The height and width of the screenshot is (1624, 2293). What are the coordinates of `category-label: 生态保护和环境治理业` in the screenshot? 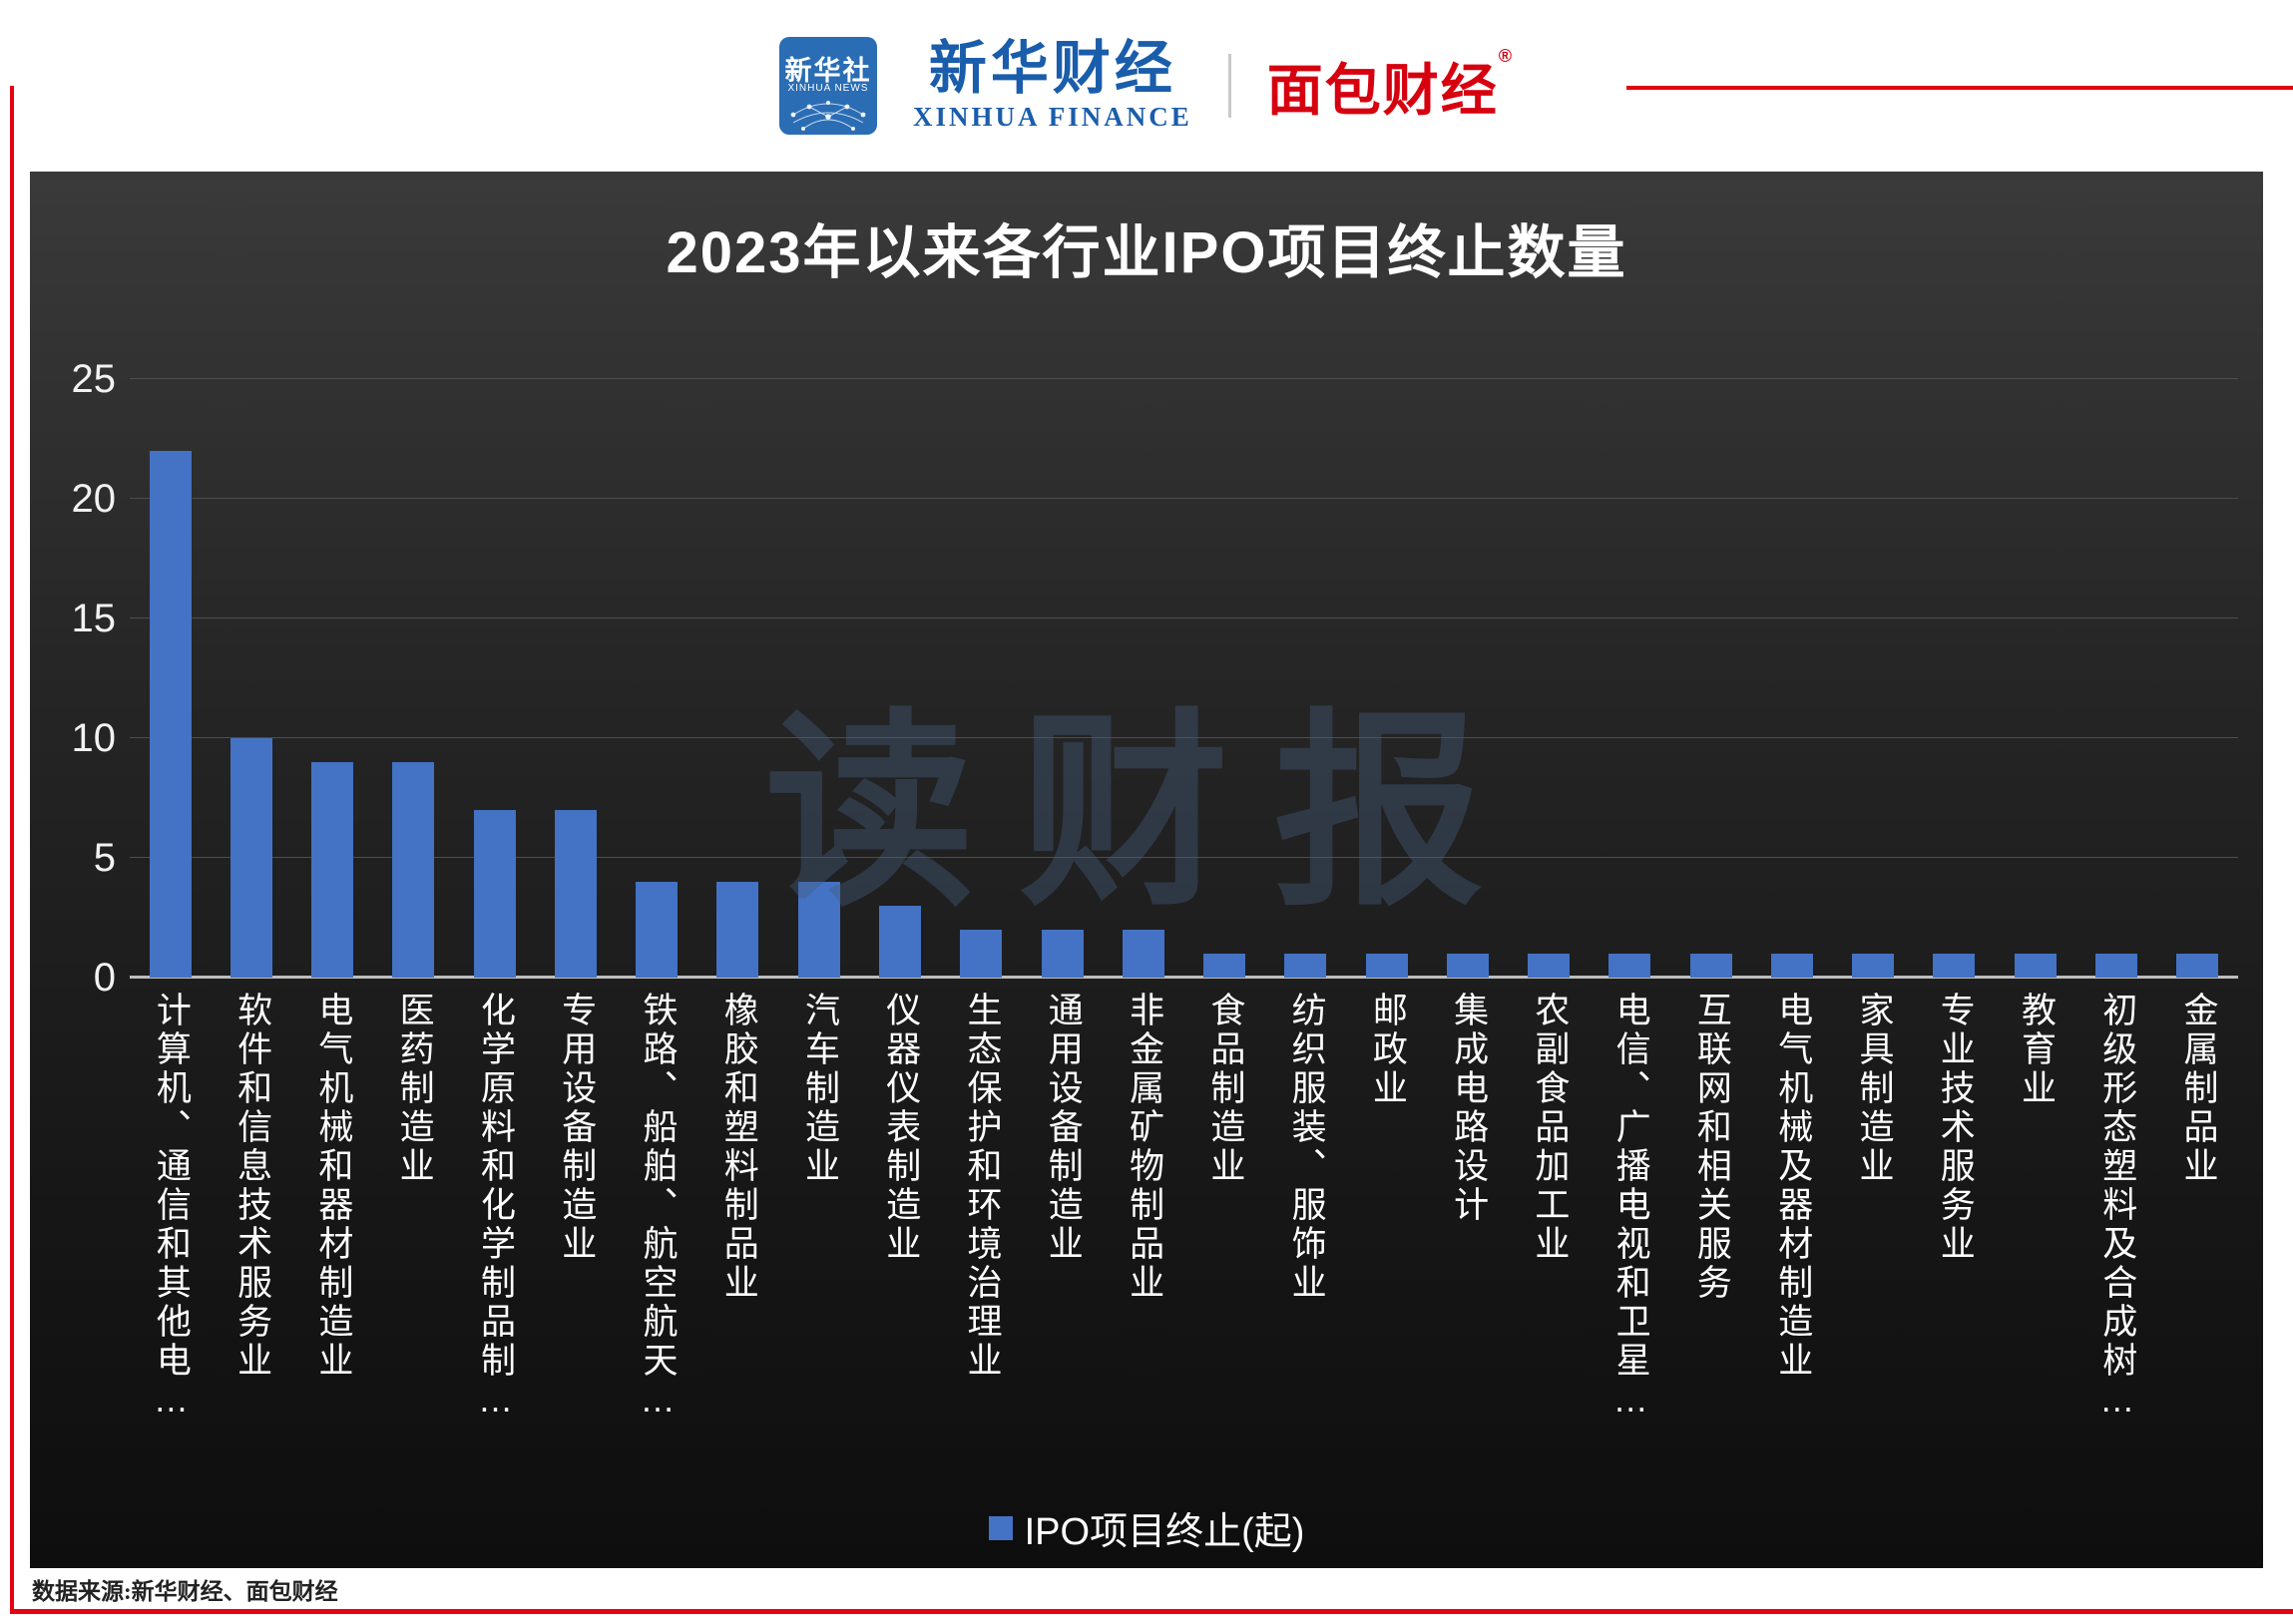 It's located at (982, 1186).